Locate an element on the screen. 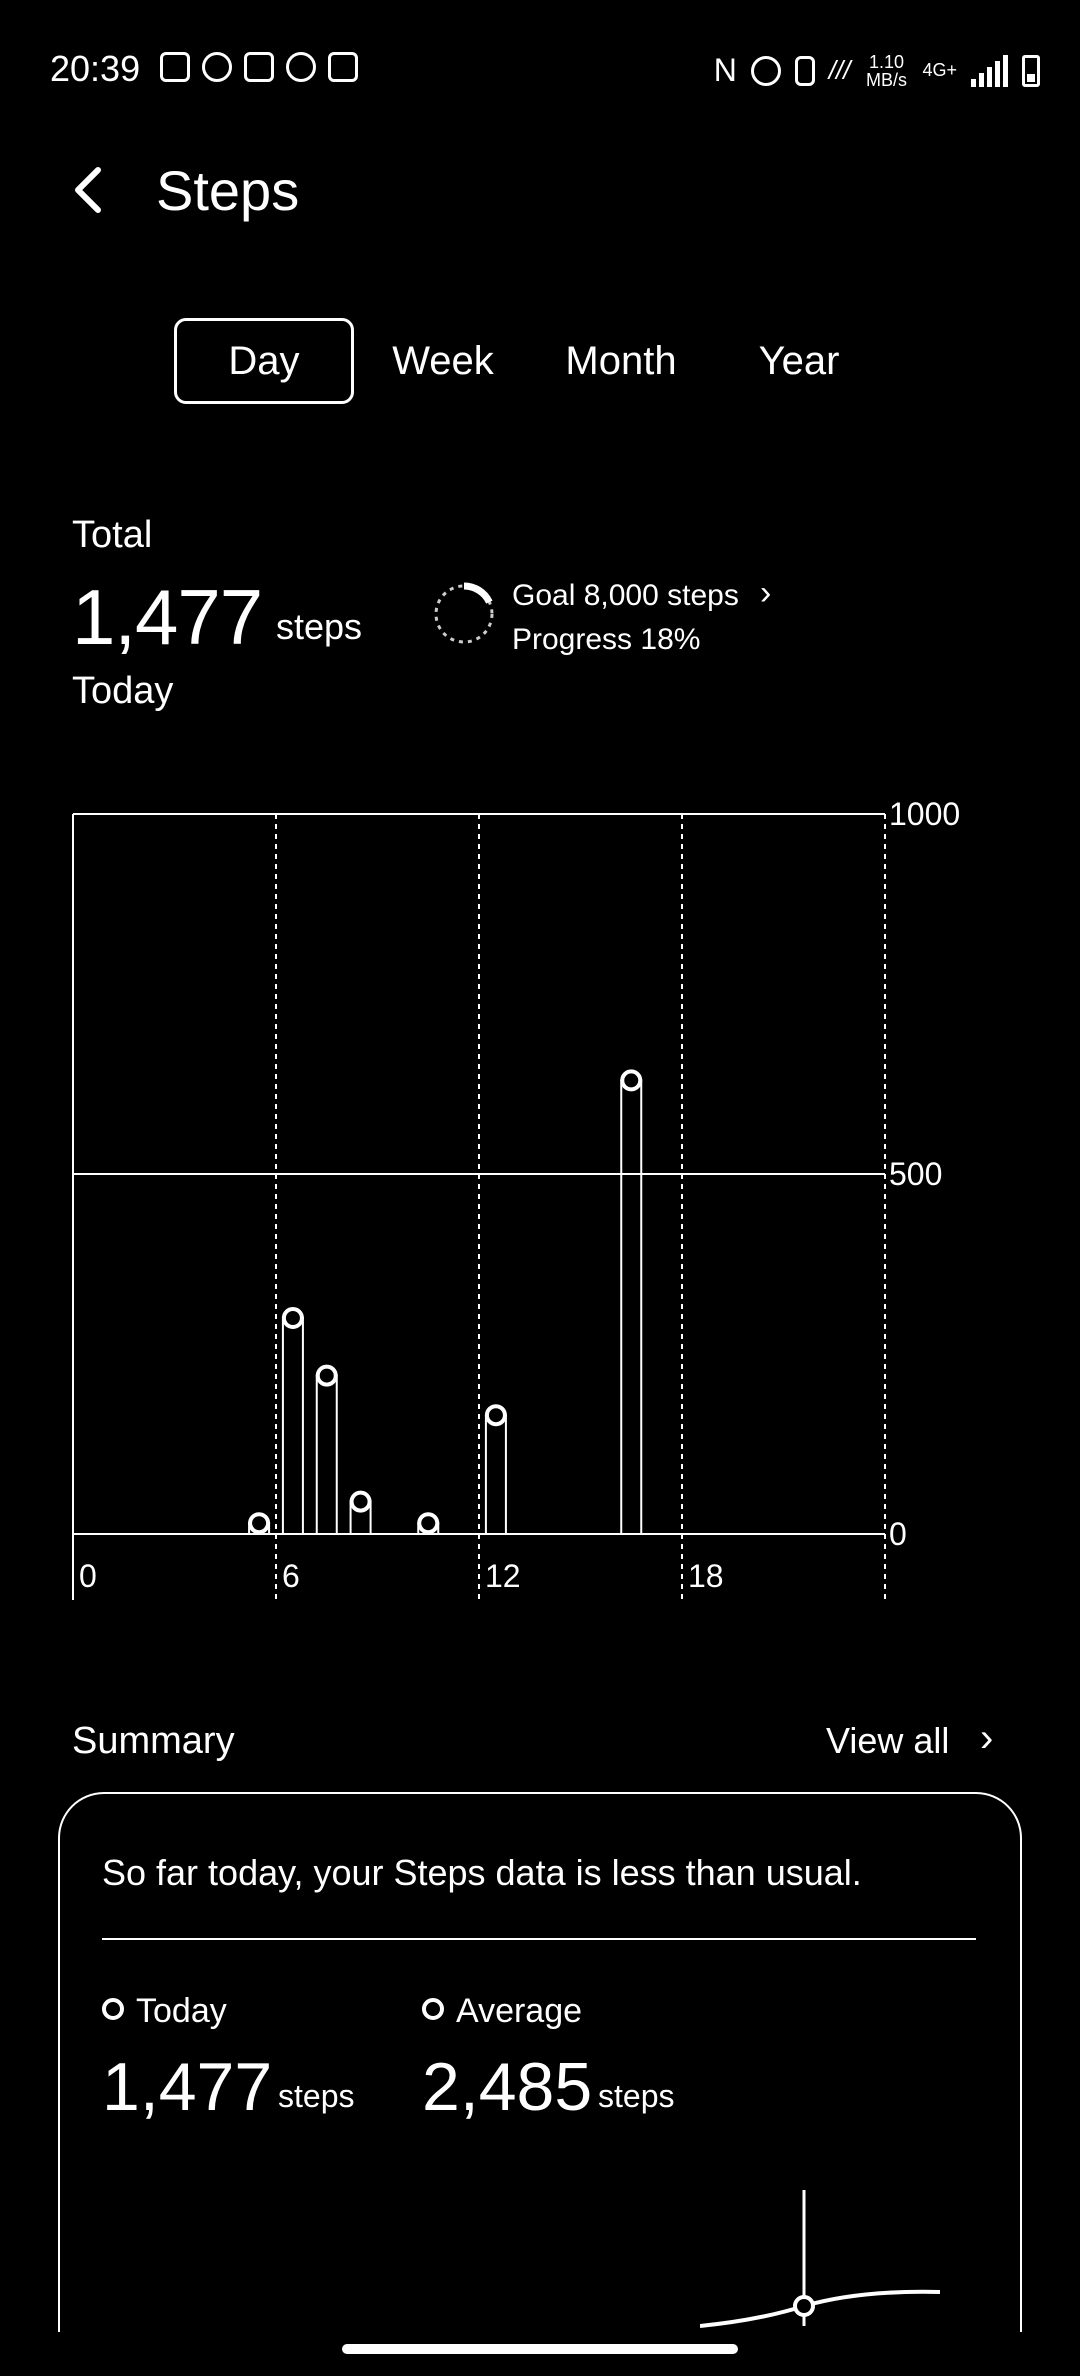 The width and height of the screenshot is (1080, 2376). tab-day: Day is located at coordinates (264, 361).